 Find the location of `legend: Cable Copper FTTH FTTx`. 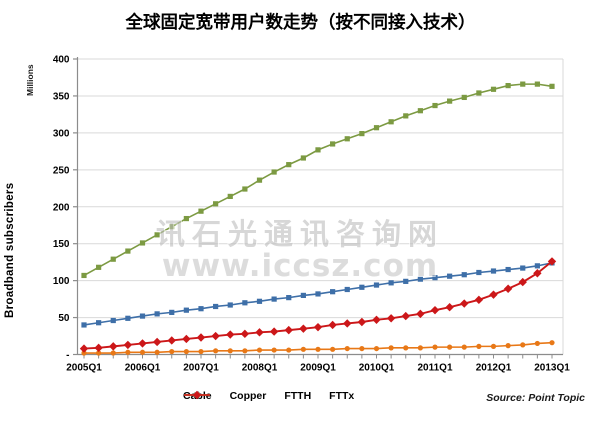

legend: Cable Copper FTTH FTTx is located at coordinates (268, 396).